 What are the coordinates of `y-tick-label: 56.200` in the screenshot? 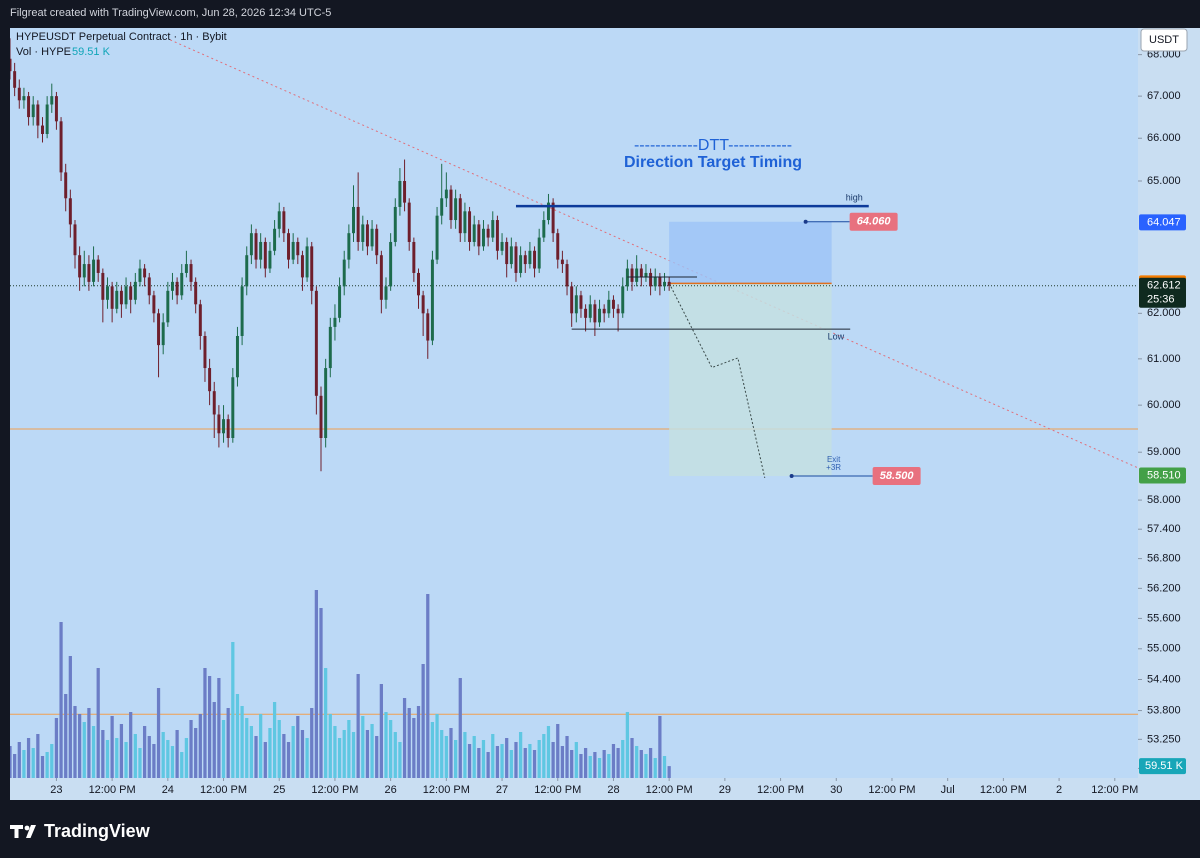 It's located at (1164, 588).